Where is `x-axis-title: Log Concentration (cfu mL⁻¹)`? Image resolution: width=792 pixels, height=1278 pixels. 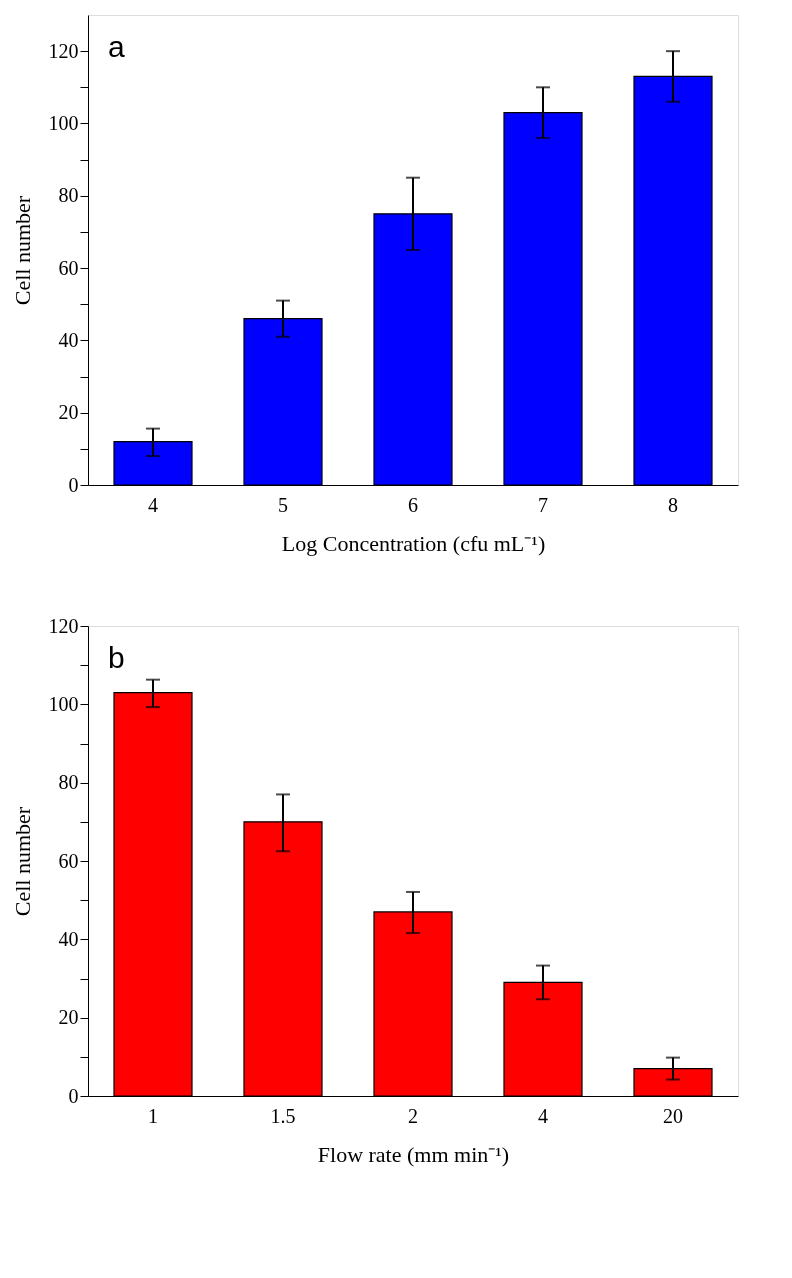
x-axis-title: Log Concentration (cfu mL⁻¹) is located at coordinates (413, 543).